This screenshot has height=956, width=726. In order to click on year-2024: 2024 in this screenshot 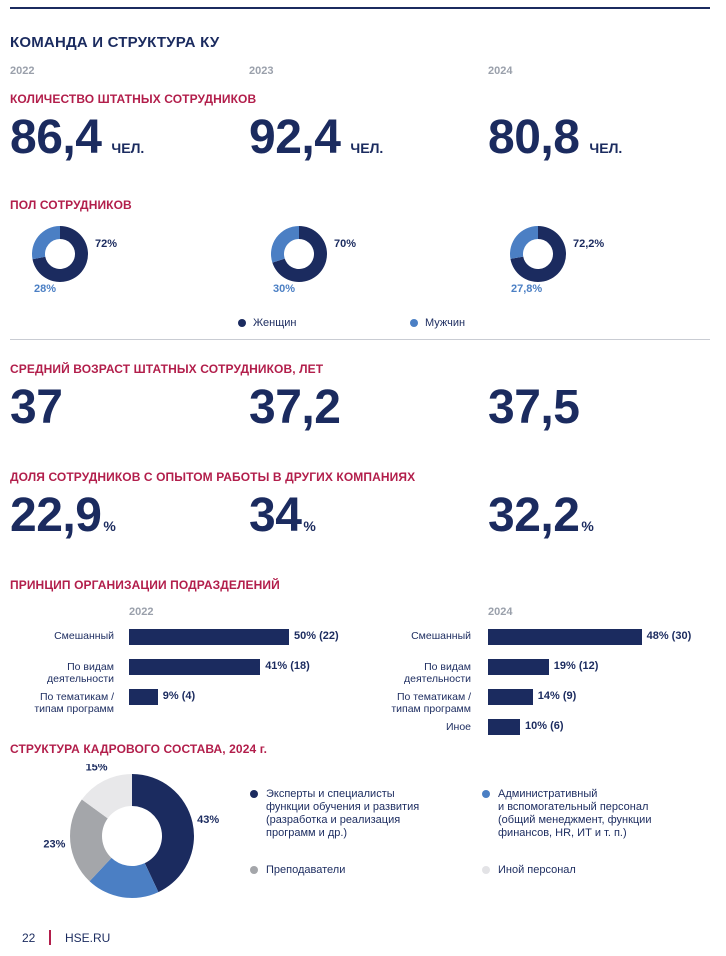, I will do `click(500, 71)`.